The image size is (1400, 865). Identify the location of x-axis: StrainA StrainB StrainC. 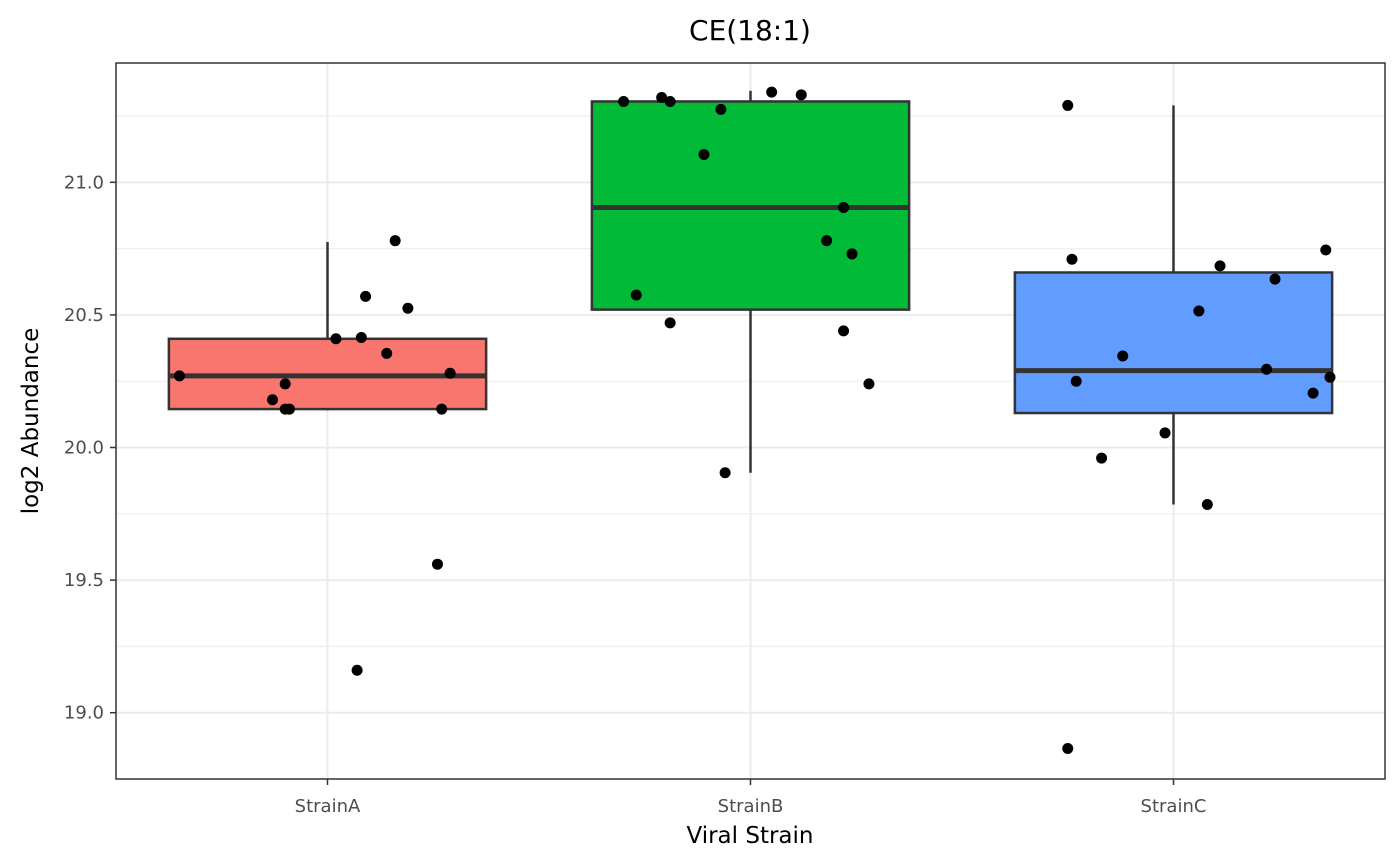
(751, 798).